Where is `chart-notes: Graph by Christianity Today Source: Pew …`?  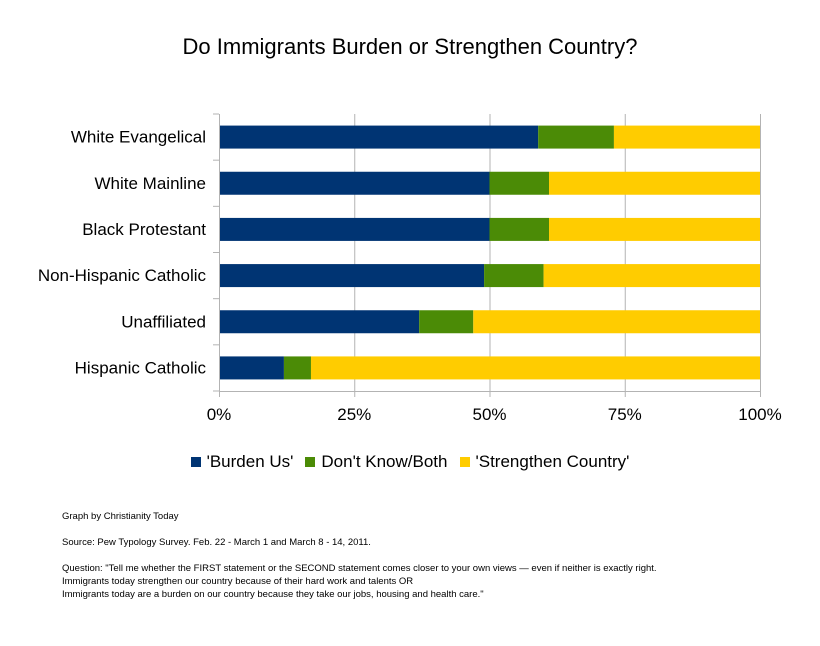
chart-notes: Graph by Christianity Today Source: Pew … is located at coordinates (359, 555).